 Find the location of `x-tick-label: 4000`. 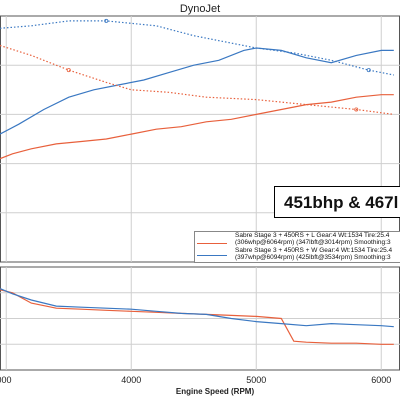

x-tick-label: 4000 is located at coordinates (131, 380).